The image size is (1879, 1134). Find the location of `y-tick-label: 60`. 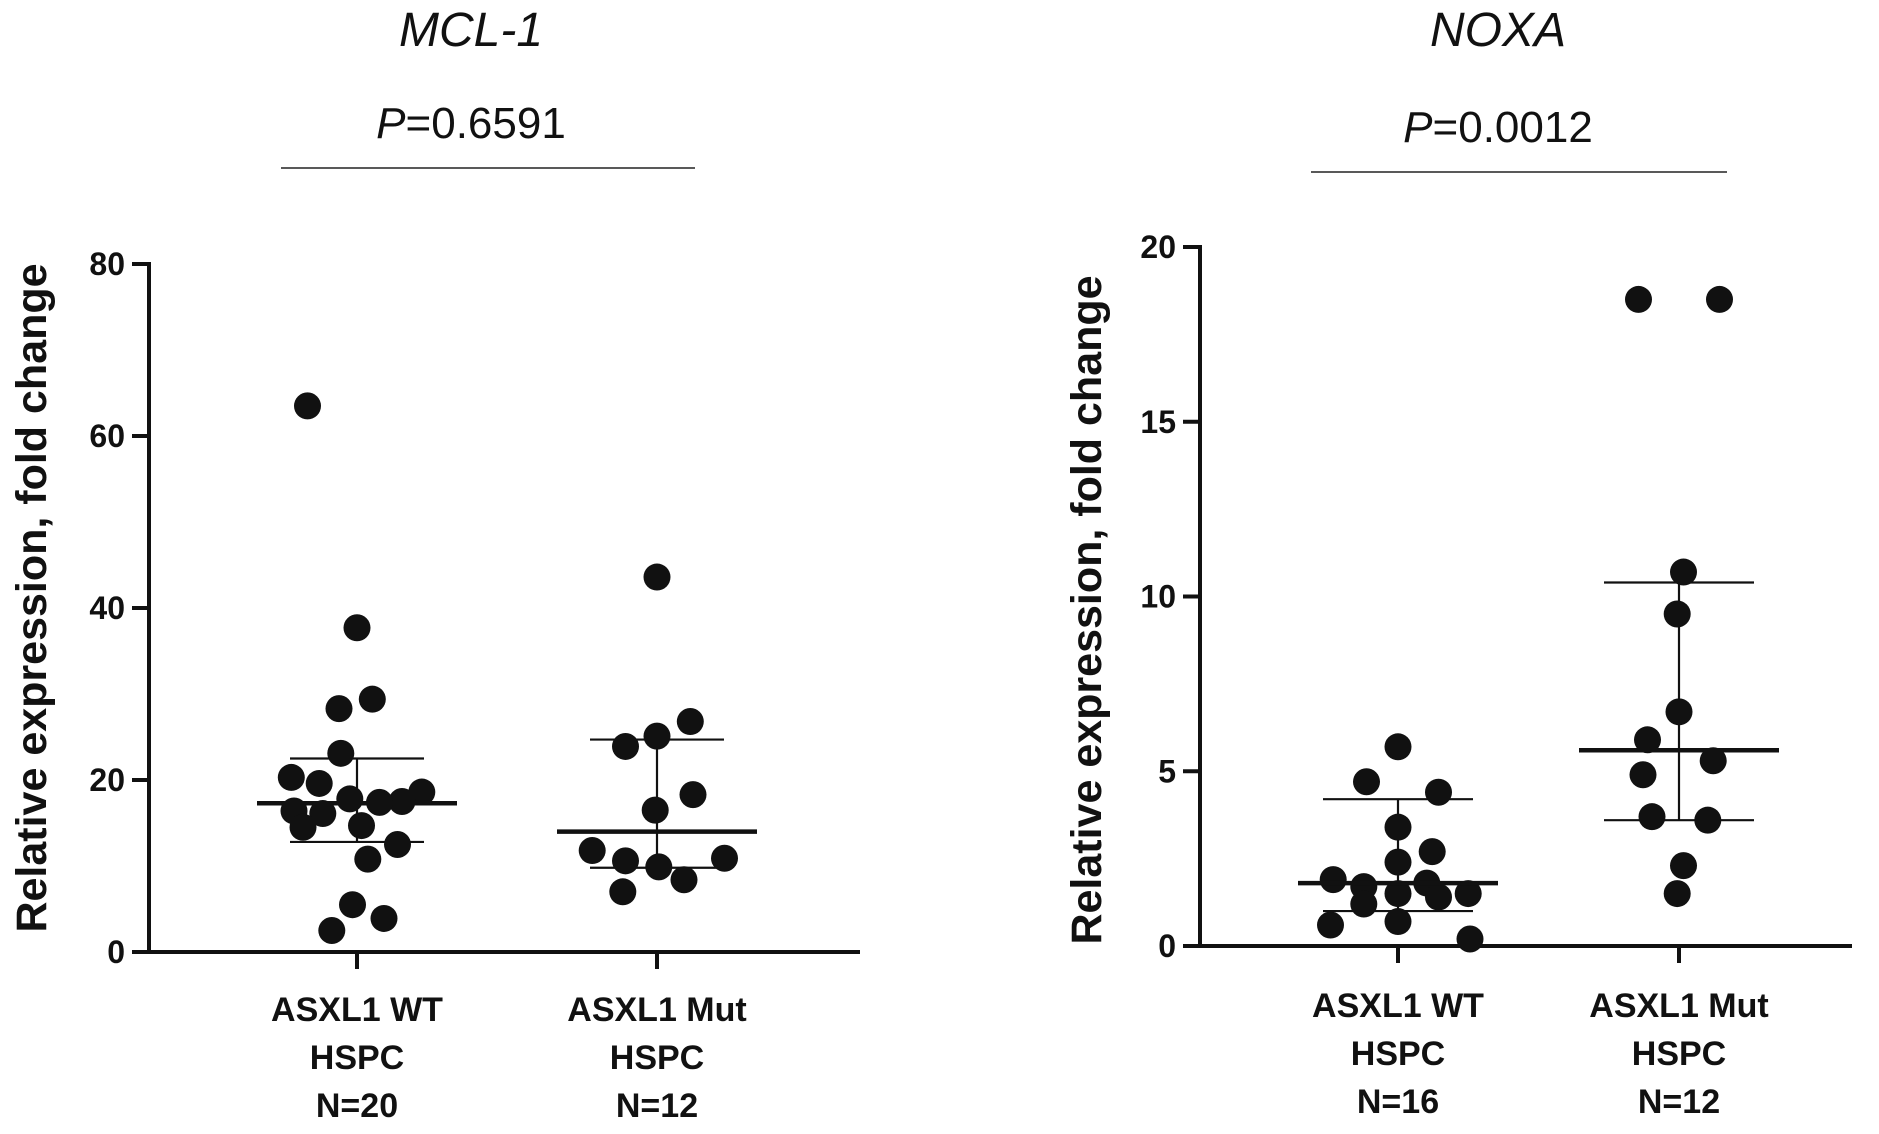

y-tick-label: 60 is located at coordinates (107, 436).